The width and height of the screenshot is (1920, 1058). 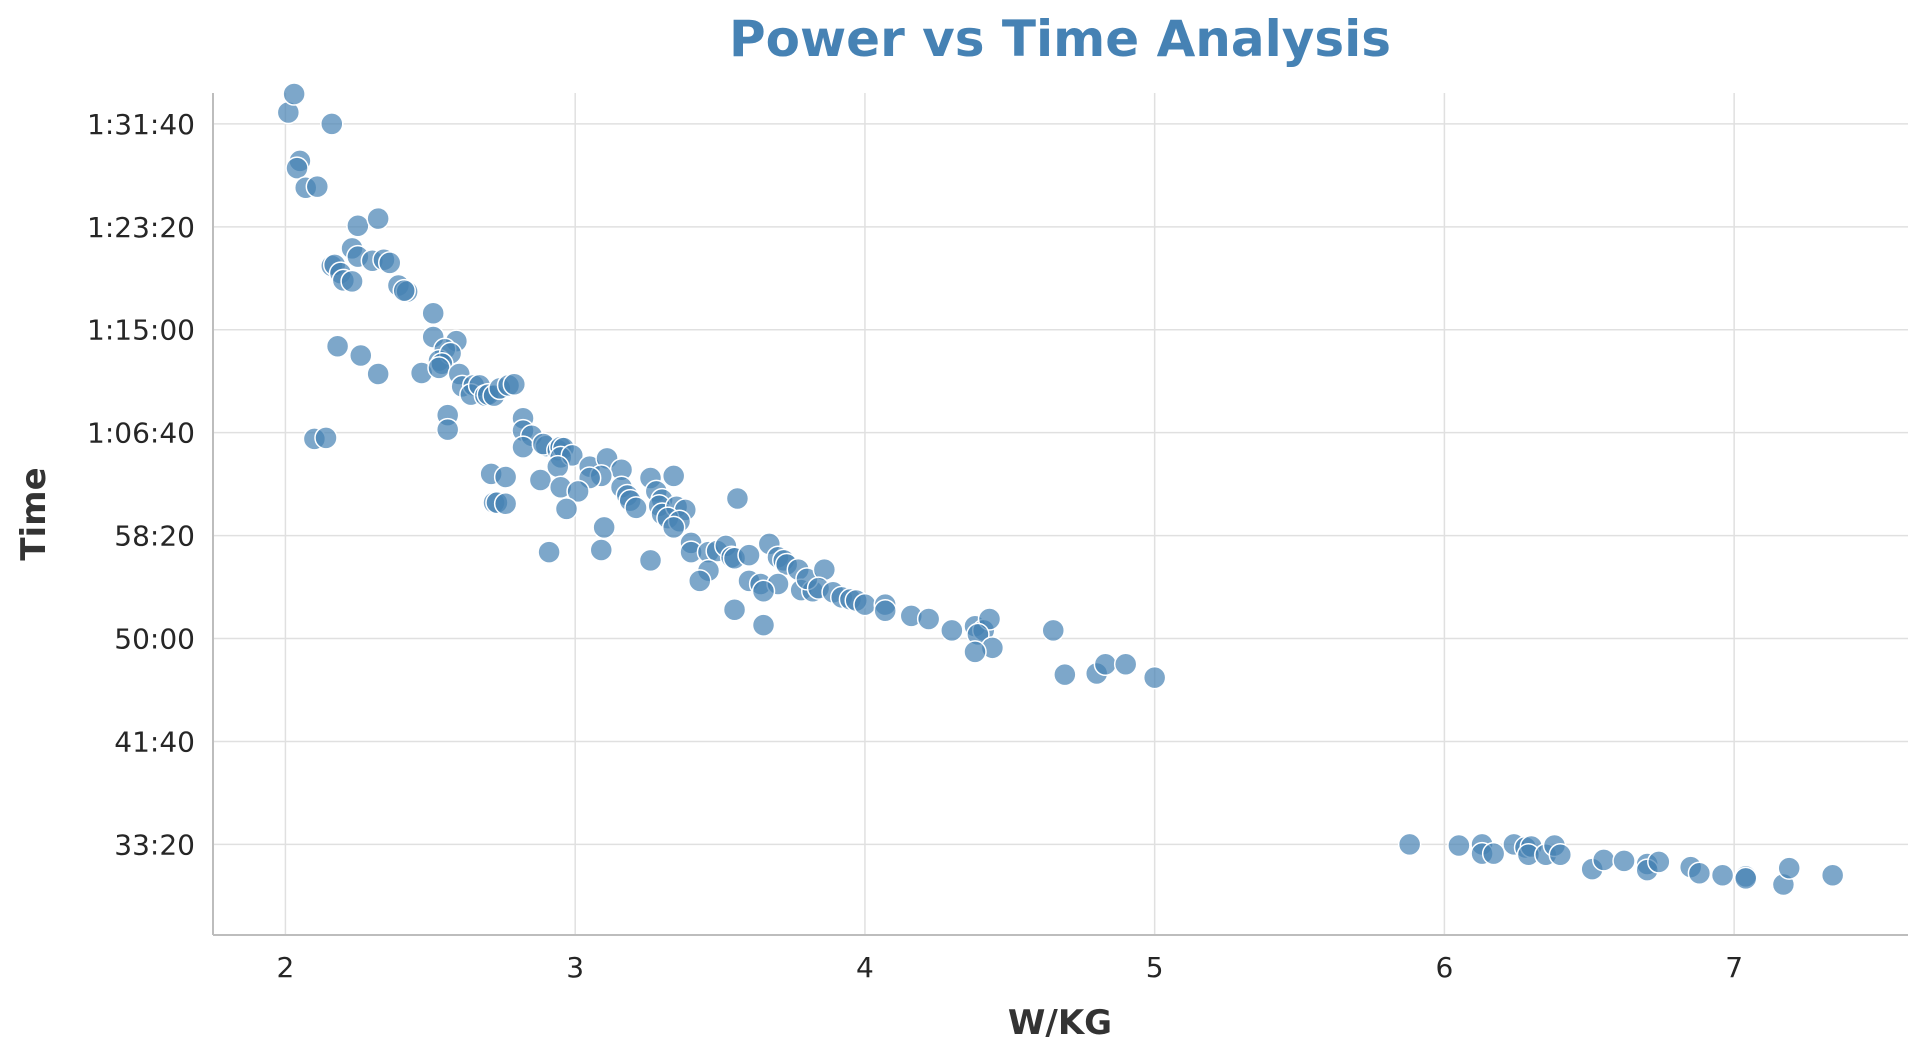 What do you see at coordinates (1060, 1023) in the screenshot?
I see `x-axis-label: W/KG` at bounding box center [1060, 1023].